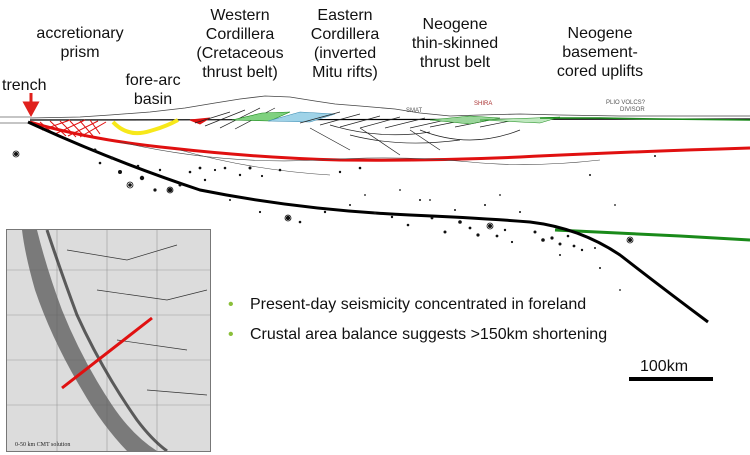 This screenshot has height=455, width=750. Describe the element at coordinates (389, 141) in the screenshot. I see `moho-line` at that location.